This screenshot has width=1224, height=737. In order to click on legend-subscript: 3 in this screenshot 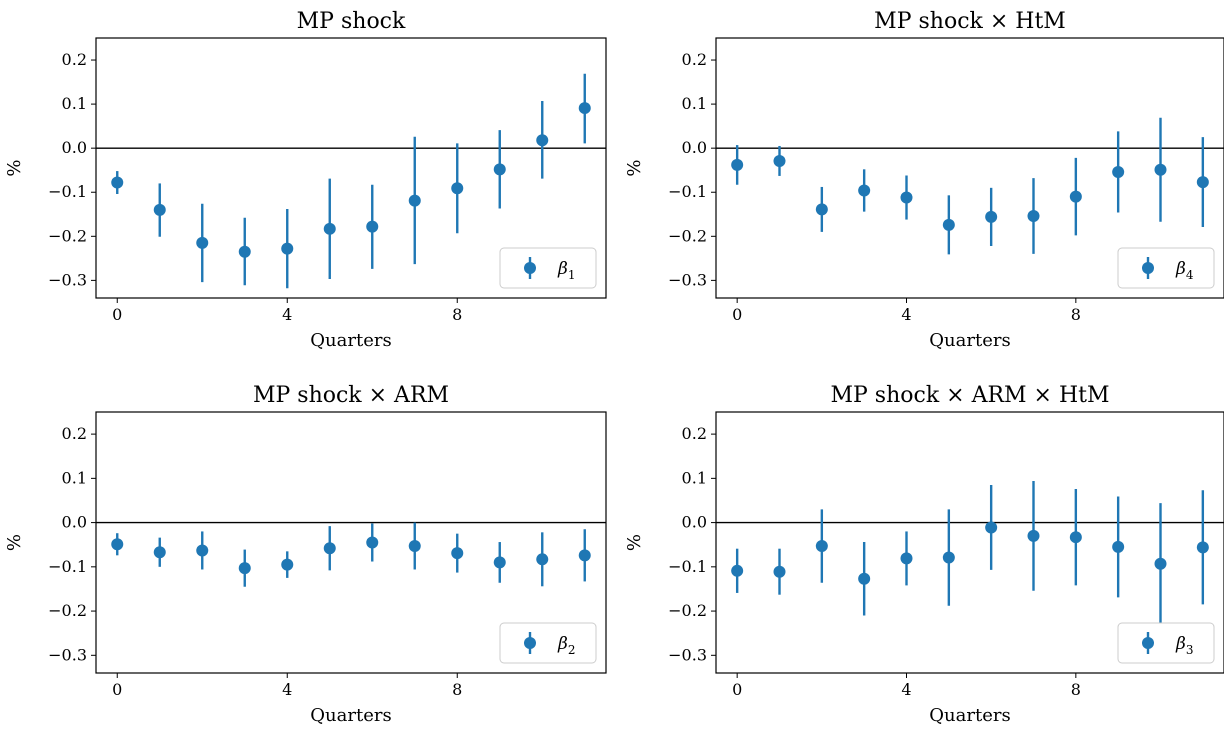, I will do `click(1190, 650)`.